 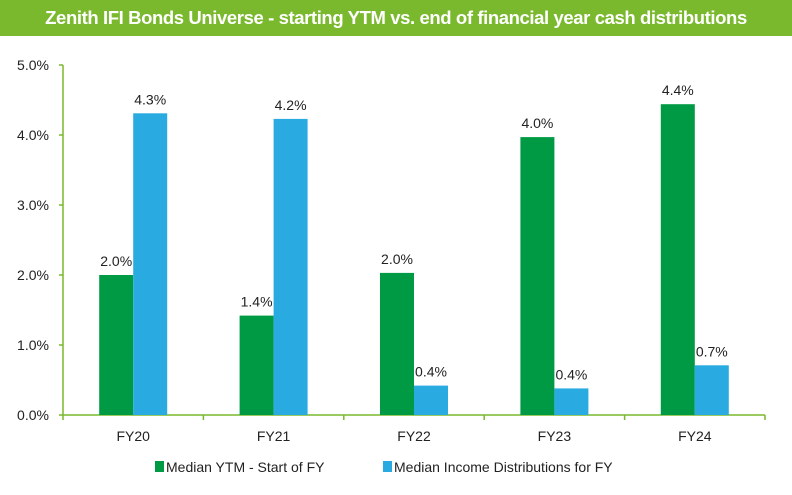 I want to click on data-label: 4.3%, so click(x=150, y=99).